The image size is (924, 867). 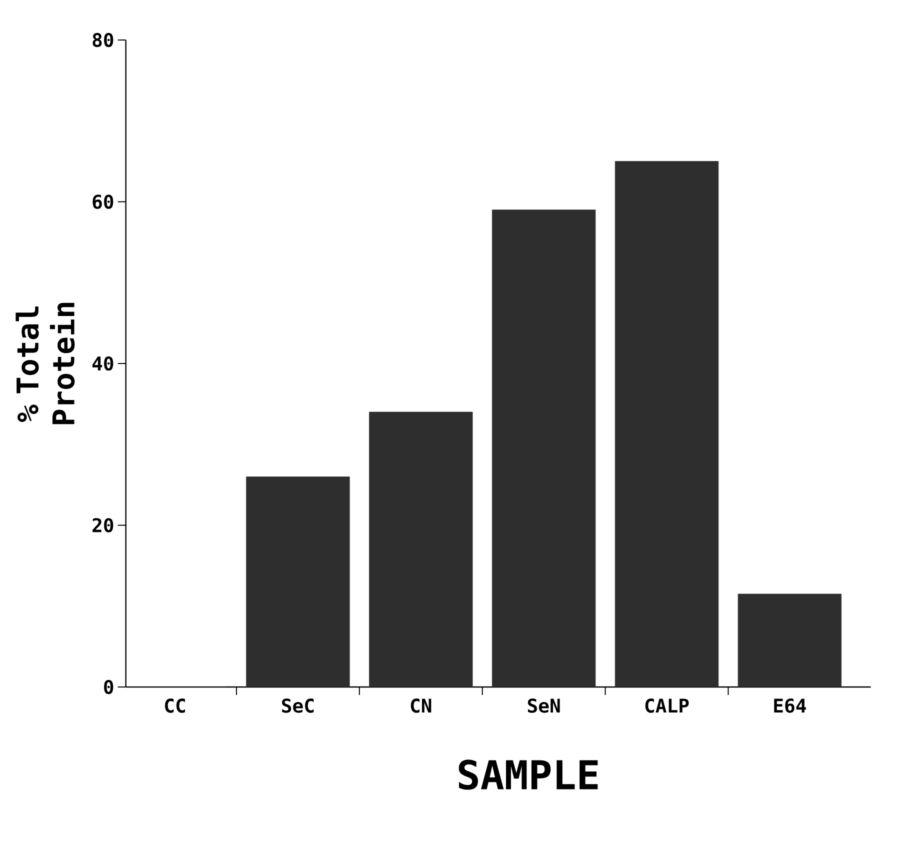 I want to click on x-tick-label: CALP, so click(x=667, y=705).